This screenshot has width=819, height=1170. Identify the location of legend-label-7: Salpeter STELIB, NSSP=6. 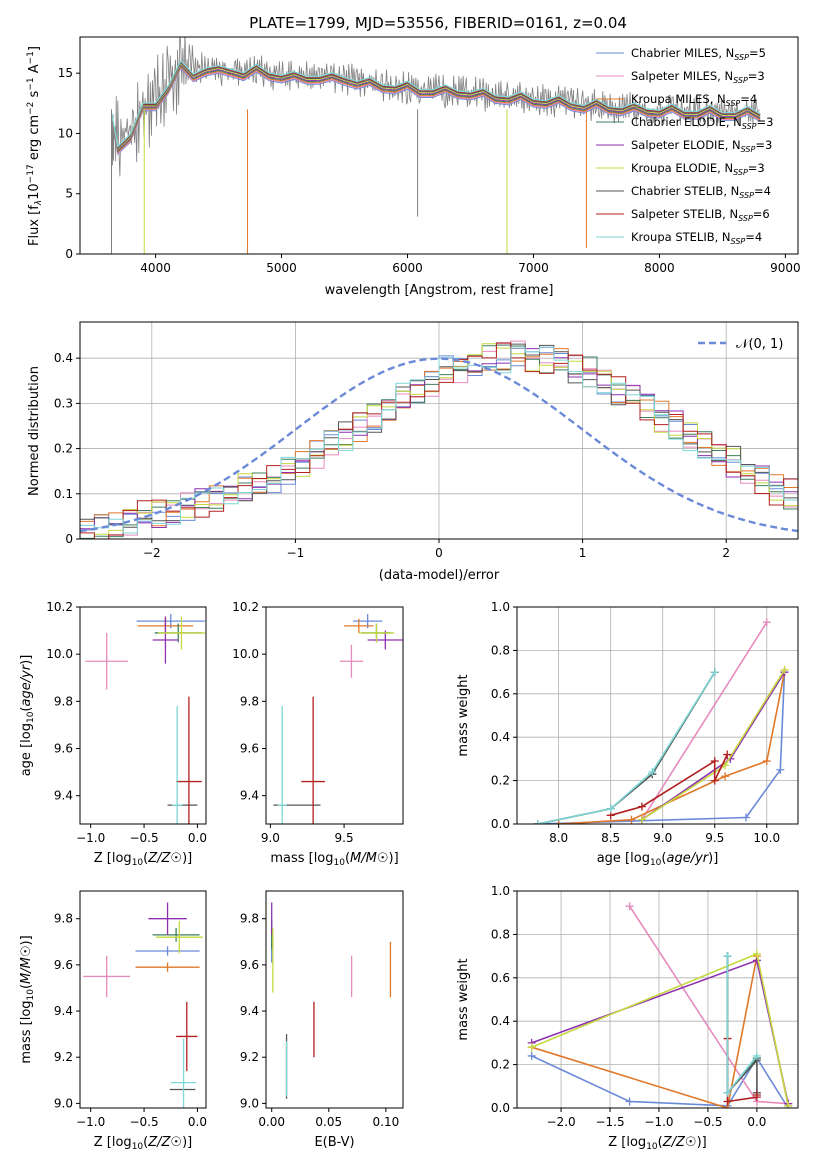
(700, 215).